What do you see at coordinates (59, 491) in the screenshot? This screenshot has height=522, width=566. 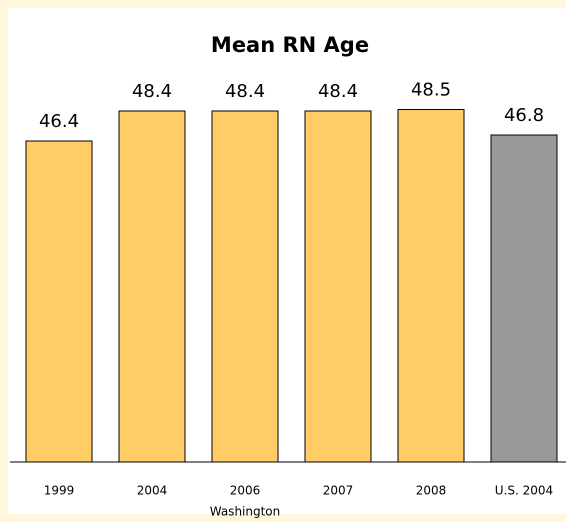 I see `x-tick-label: 1999` at bounding box center [59, 491].